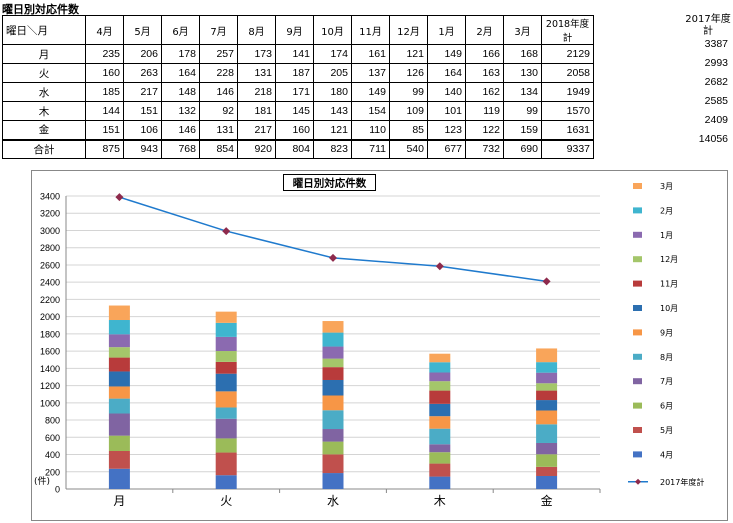 This screenshot has height=523, width=733. I want to click on table-cell: 943, so click(142, 148).